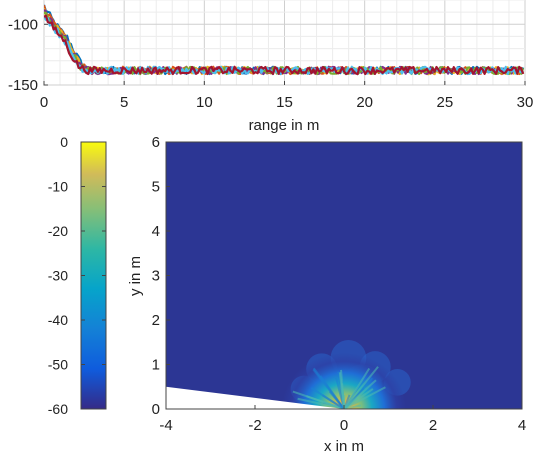 This screenshot has height=457, width=539. I want to click on heatmap-y-tick-label: 3, so click(156, 276).